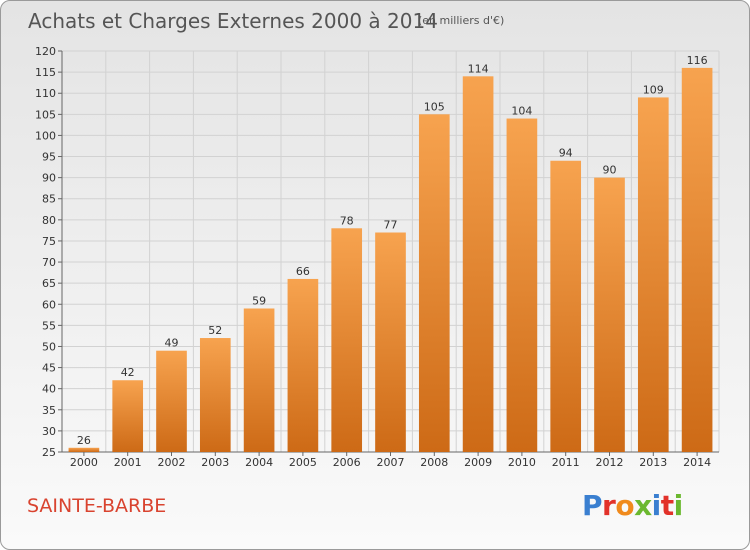 This screenshot has width=750, height=550. I want to click on value-label-2006: 78, so click(347, 220).